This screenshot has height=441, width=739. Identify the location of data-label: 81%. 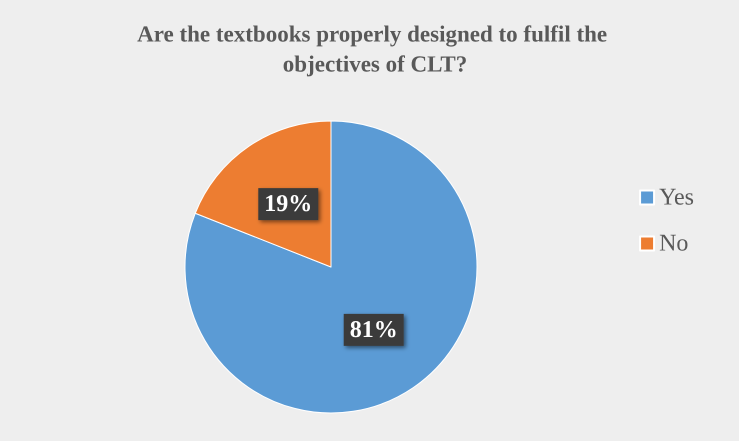
(374, 329).